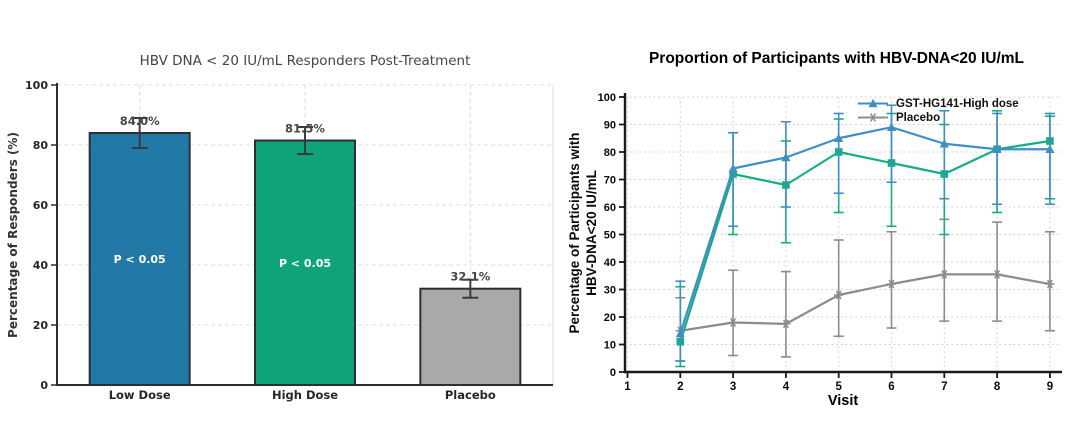 The image size is (1073, 435). What do you see at coordinates (610, 345) in the screenshot?
I see `y-tick-label: 10` at bounding box center [610, 345].